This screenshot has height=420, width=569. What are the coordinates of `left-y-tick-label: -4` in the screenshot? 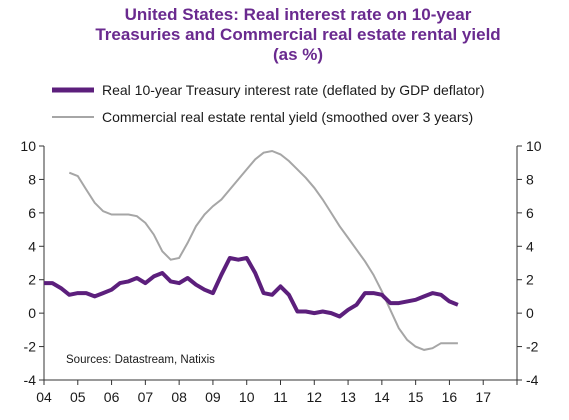 It's located at (30, 380).